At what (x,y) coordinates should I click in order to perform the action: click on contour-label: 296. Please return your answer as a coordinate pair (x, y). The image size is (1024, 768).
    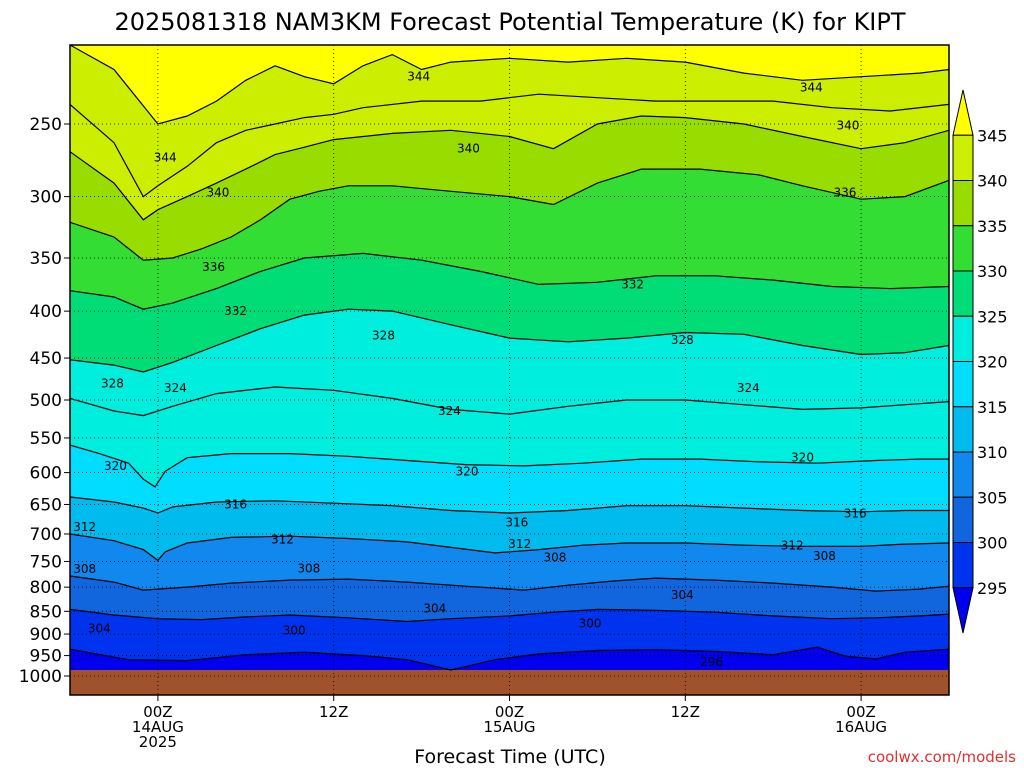
    Looking at the image, I should click on (711, 662).